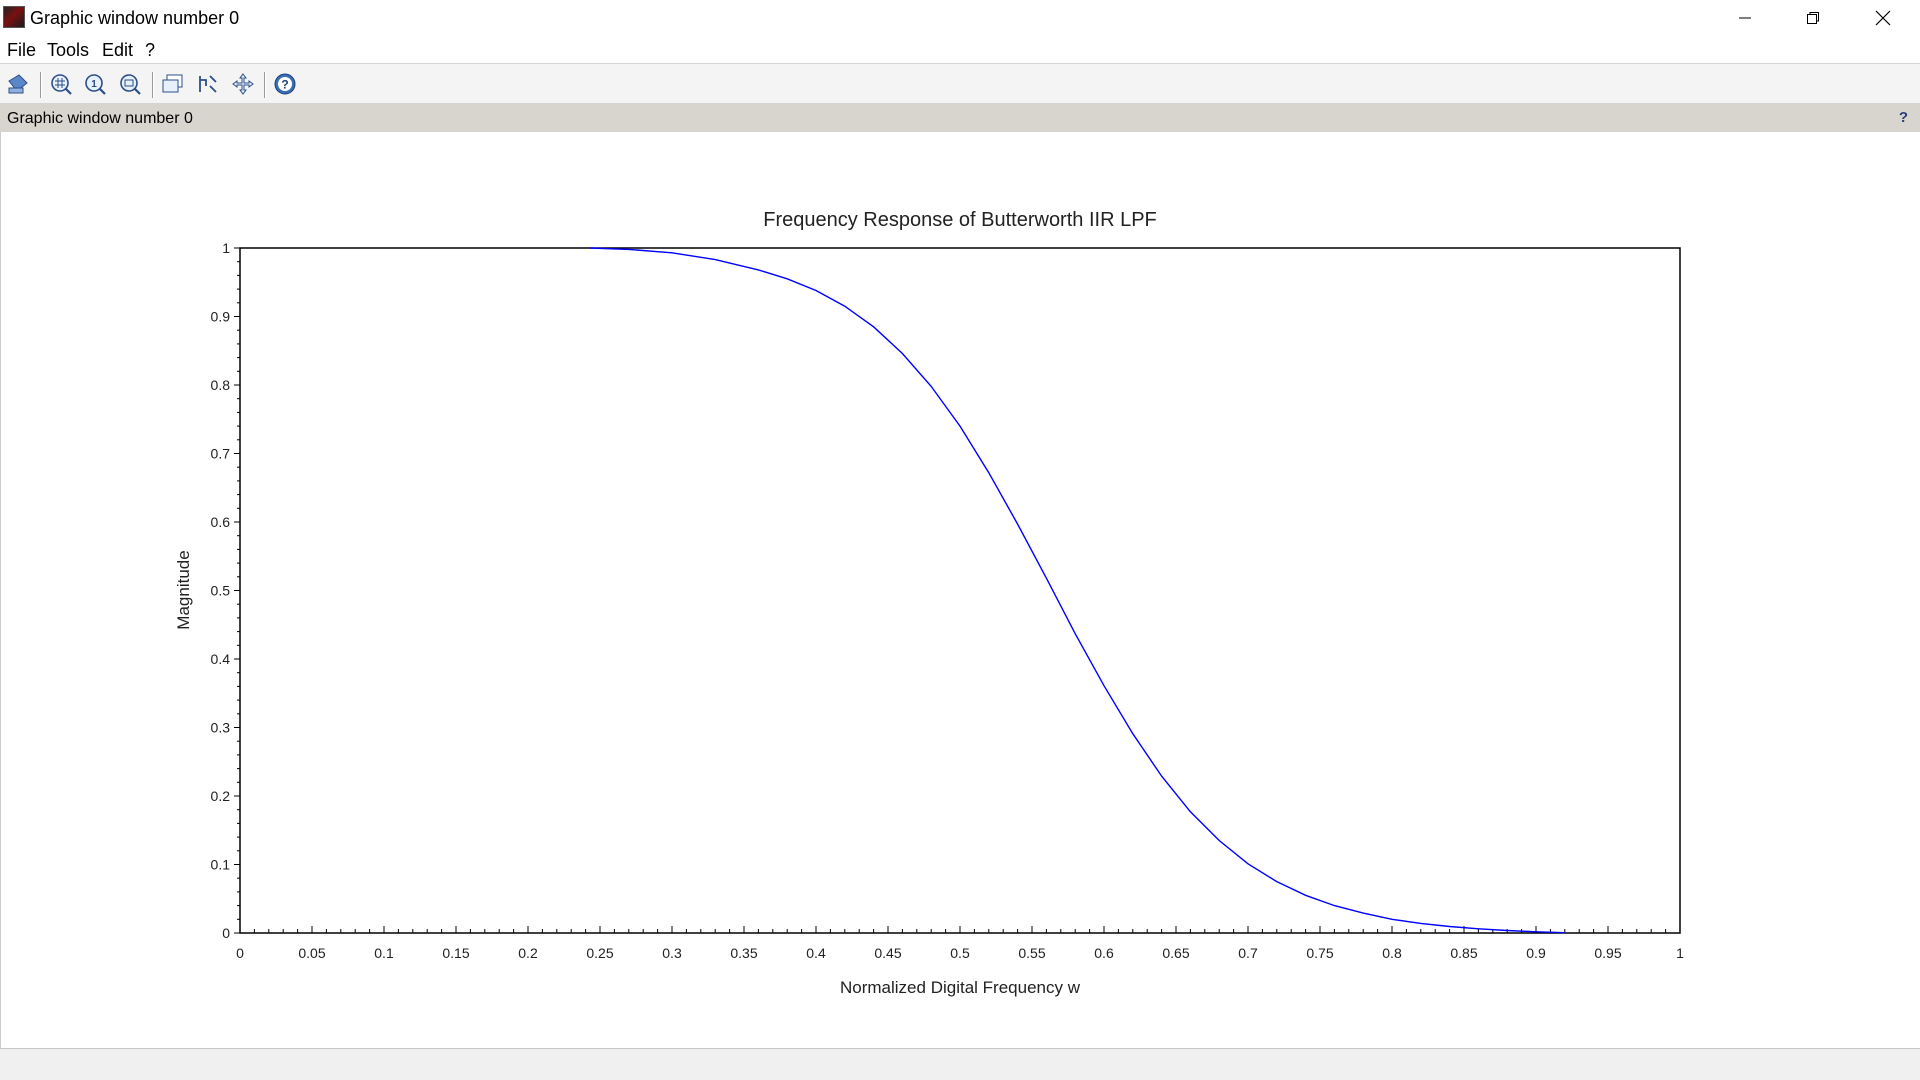 This screenshot has height=1080, width=1920. I want to click on toolbar: 1 ?, so click(960, 84).